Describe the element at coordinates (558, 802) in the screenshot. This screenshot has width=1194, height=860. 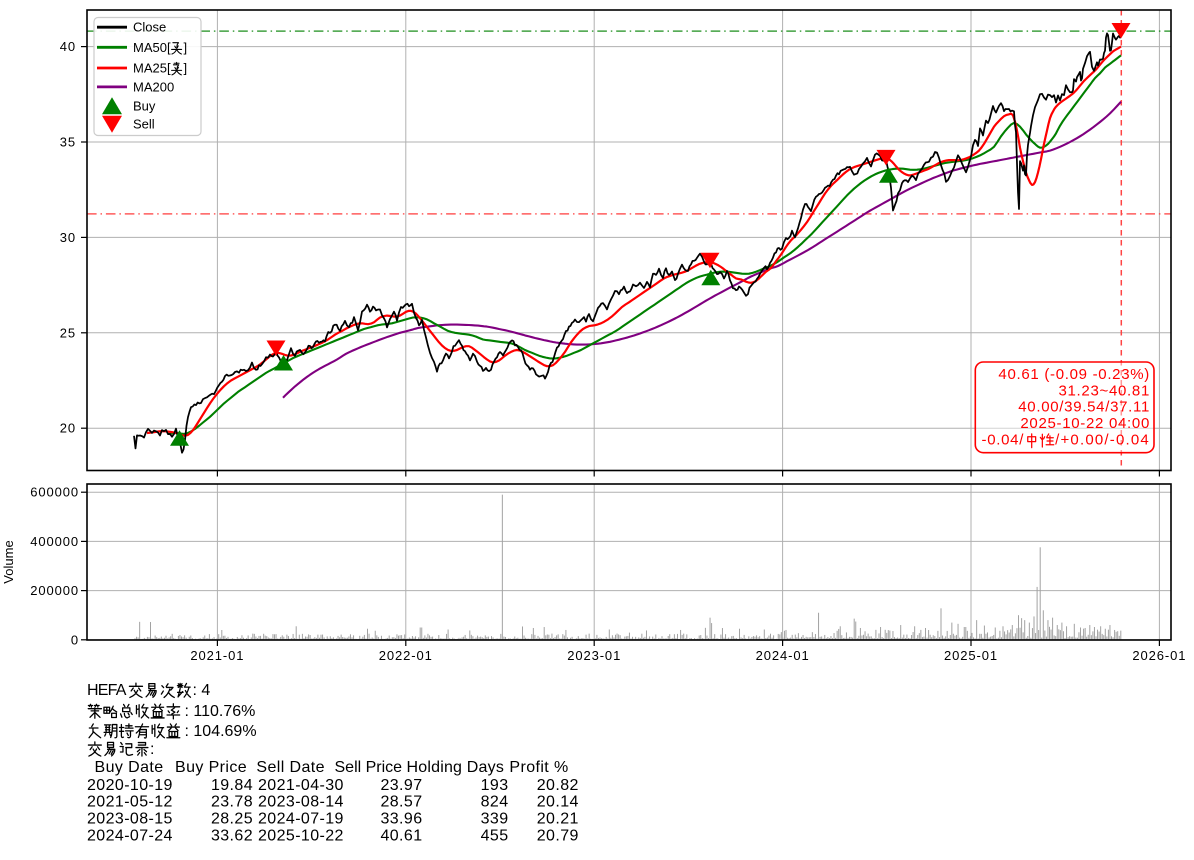
I see `svg-text: 20.14` at that location.